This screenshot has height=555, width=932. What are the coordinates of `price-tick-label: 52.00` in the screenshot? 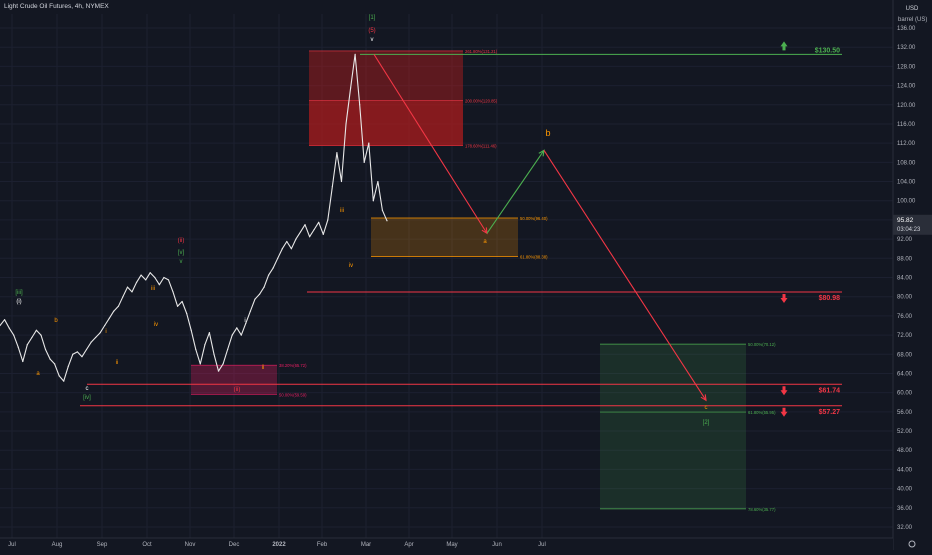 It's located at (905, 432).